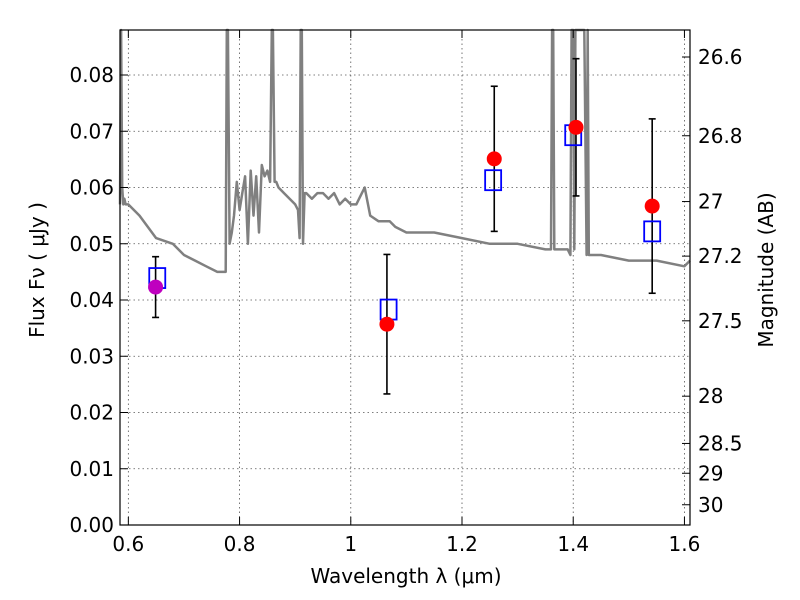 This screenshot has width=800, height=600. I want to click on x-tick-label: 1.6, so click(685, 544).